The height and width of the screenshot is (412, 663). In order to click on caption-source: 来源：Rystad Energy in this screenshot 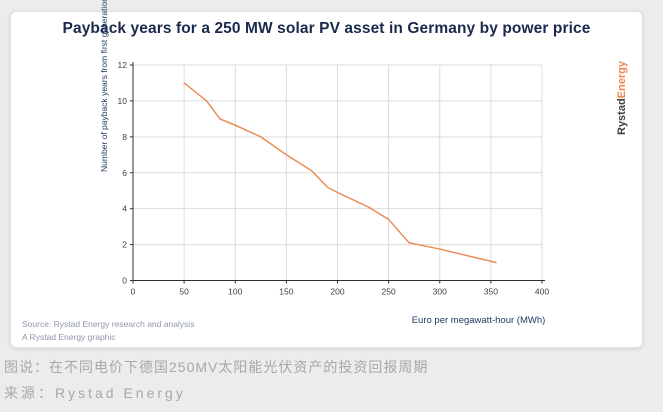, I will do `click(95, 393)`.